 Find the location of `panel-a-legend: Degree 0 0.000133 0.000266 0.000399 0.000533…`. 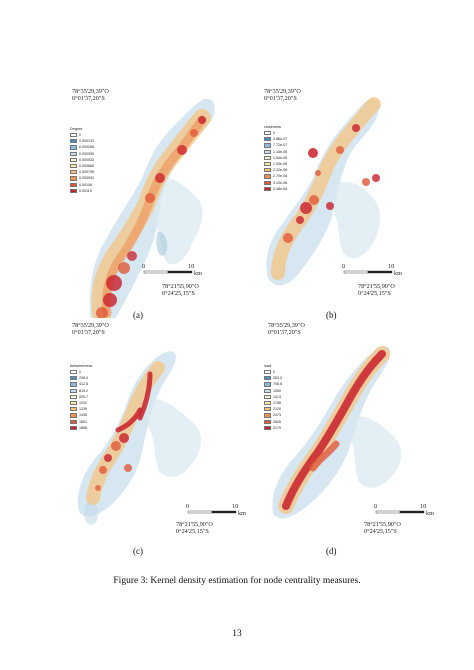

panel-a-legend: Degree 0 0.000133 0.000266 0.000399 0.000533… is located at coordinates (82, 160).